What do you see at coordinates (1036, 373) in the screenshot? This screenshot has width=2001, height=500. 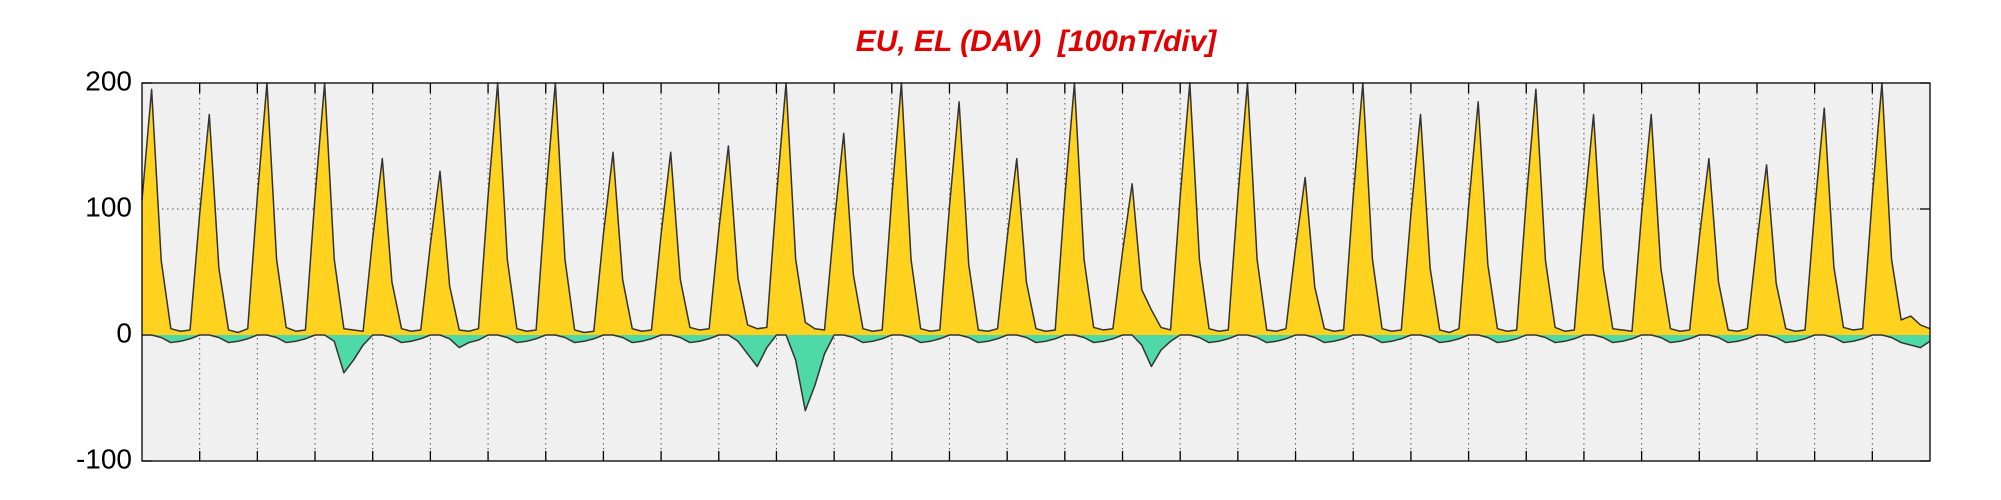 I see `data-line` at bounding box center [1036, 373].